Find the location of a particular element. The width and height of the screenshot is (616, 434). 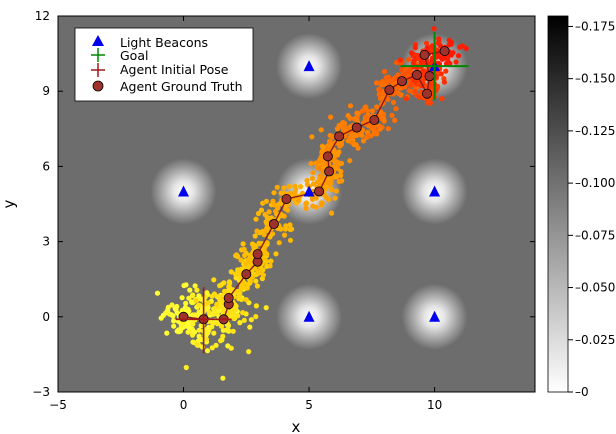

colorbar-tick-label: –0.175 is located at coordinates (595, 26).